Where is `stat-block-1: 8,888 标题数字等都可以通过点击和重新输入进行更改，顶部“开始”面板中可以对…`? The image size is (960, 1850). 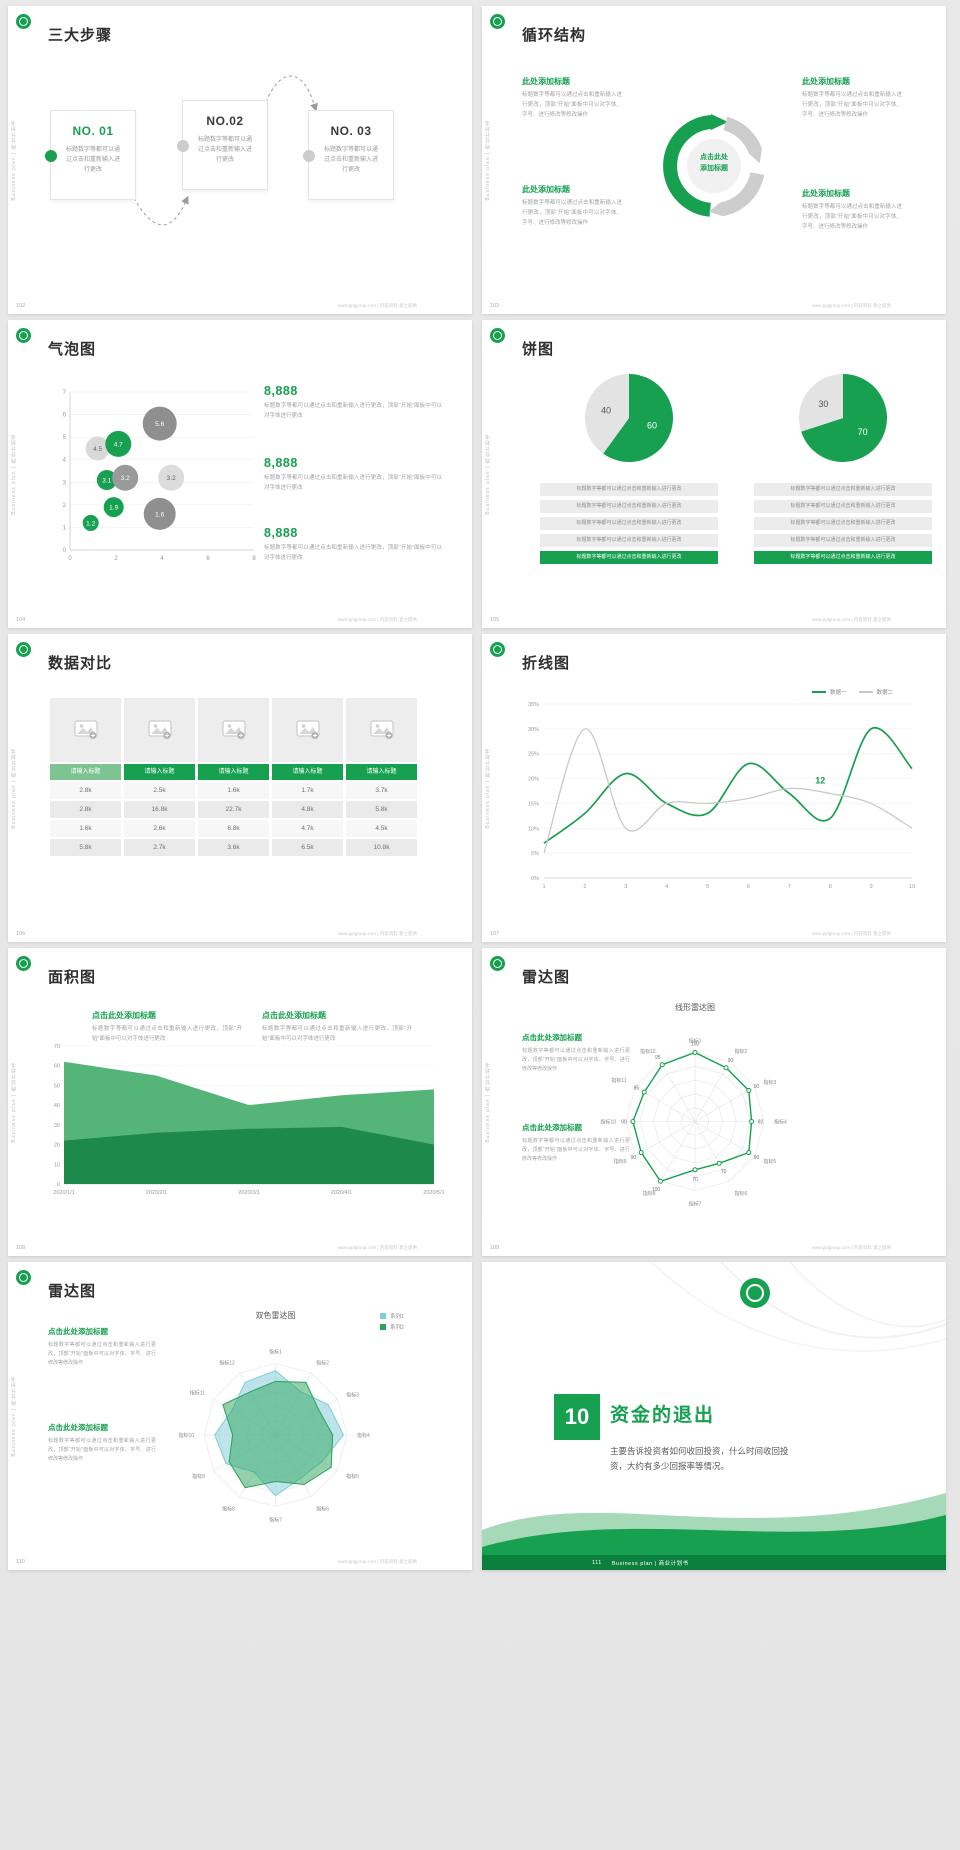 stat-block-1: 8,888 标题数字等都可以通过点击和重新输入进行更改，顶部“开始”面板中可以对… is located at coordinates (353, 403).